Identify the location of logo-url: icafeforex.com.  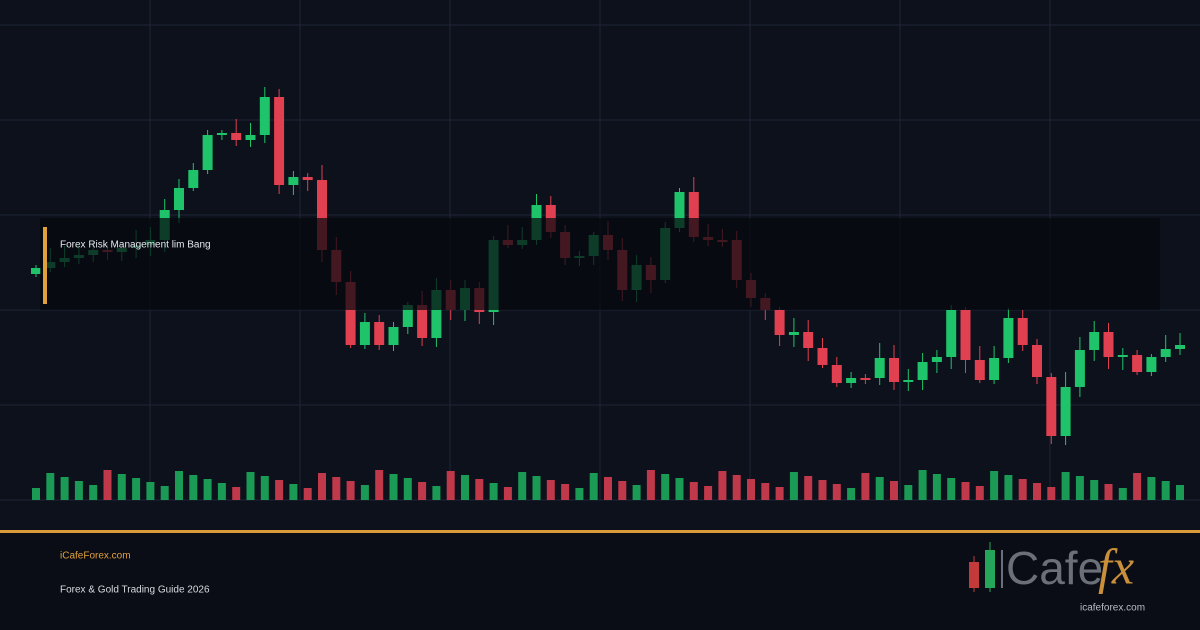
(1112, 608).